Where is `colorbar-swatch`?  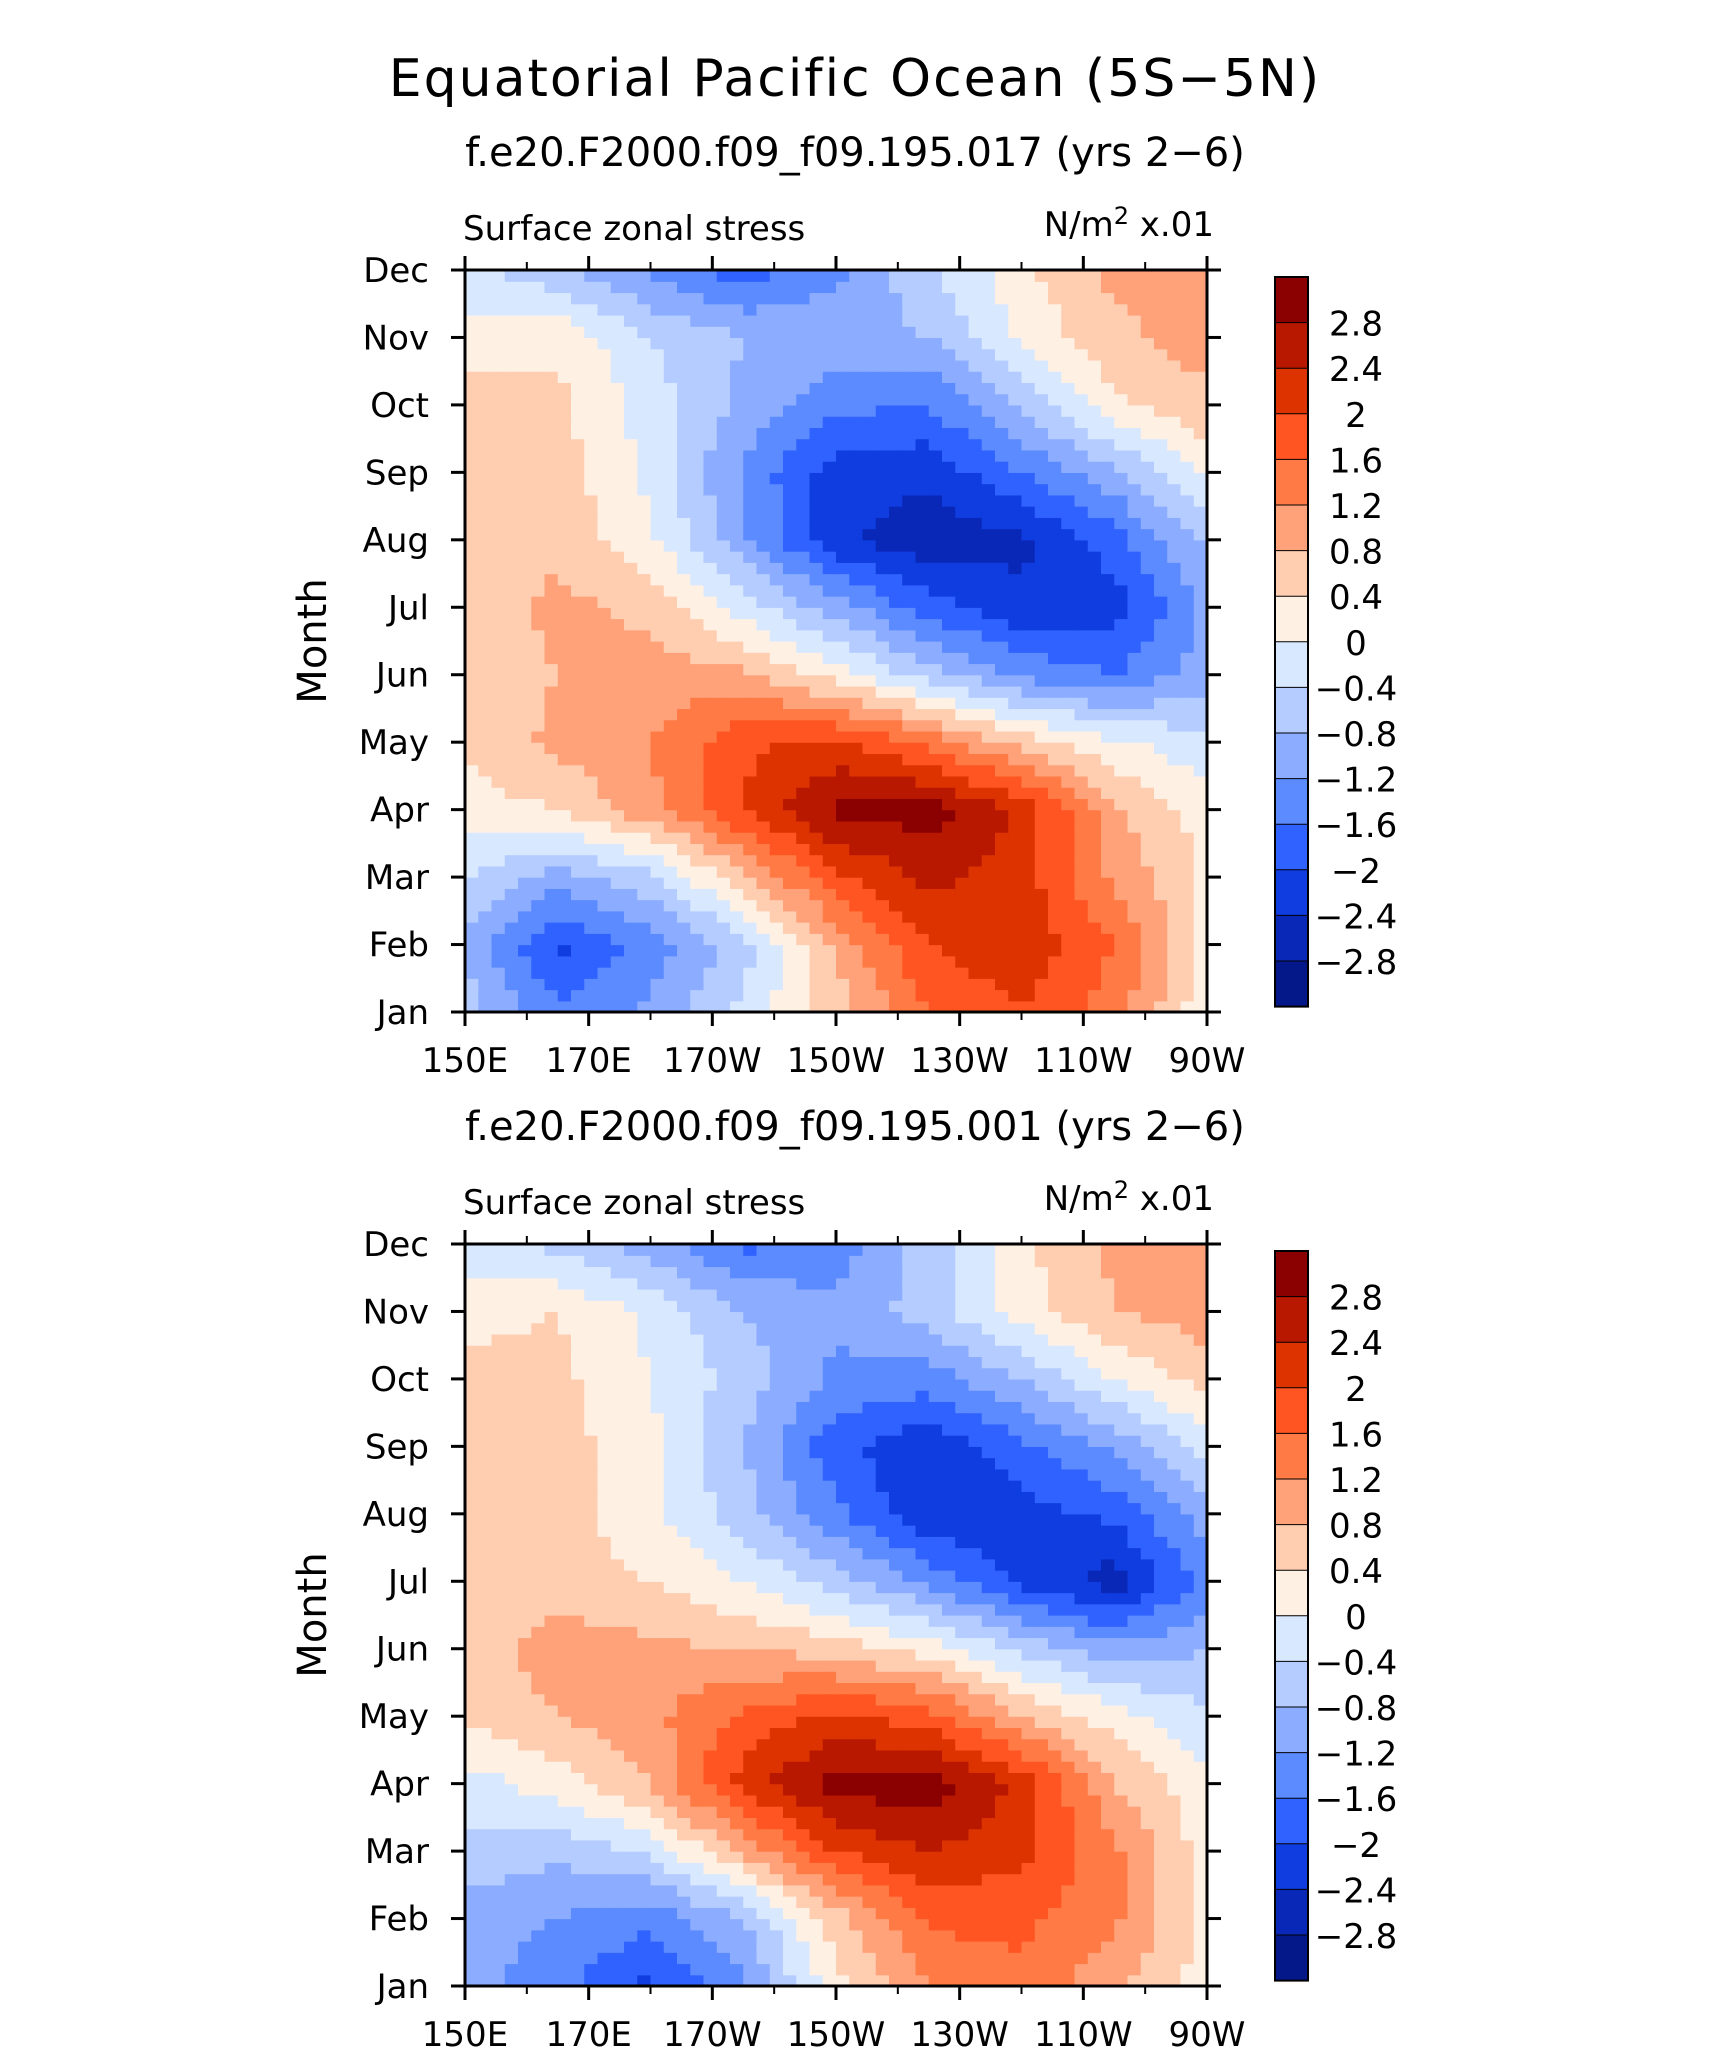
colorbar-swatch is located at coordinates (1291, 528).